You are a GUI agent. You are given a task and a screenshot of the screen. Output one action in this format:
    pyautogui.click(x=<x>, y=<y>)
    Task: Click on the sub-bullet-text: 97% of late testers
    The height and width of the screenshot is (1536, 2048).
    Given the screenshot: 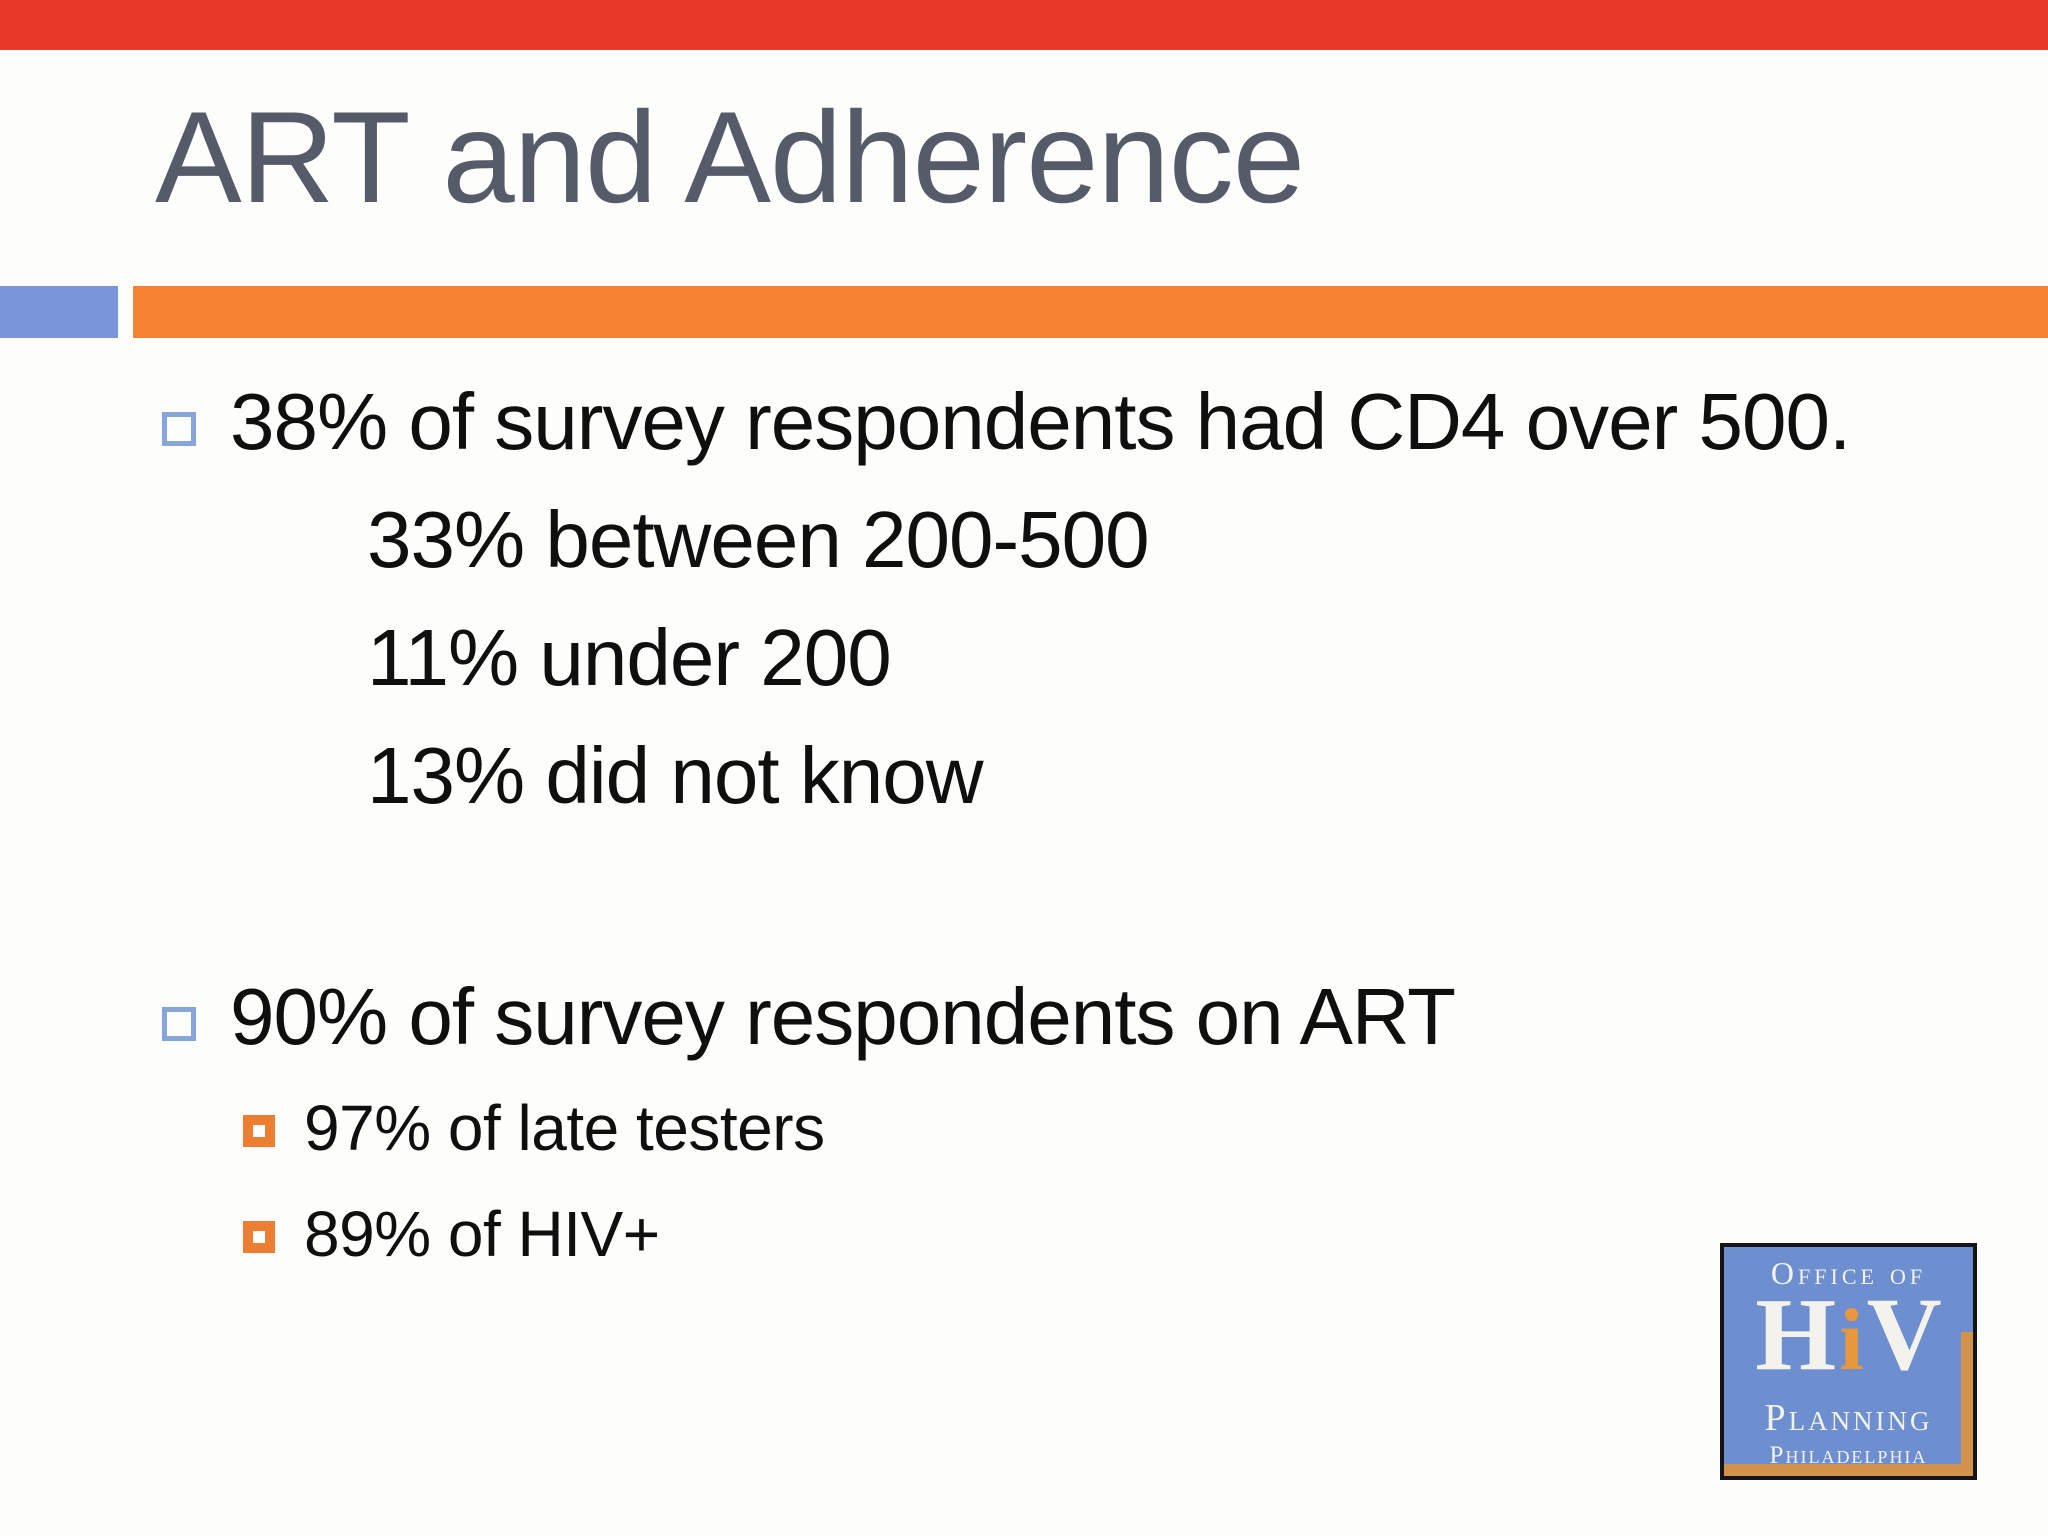 What is the action you would take?
    pyautogui.click(x=564, y=1128)
    